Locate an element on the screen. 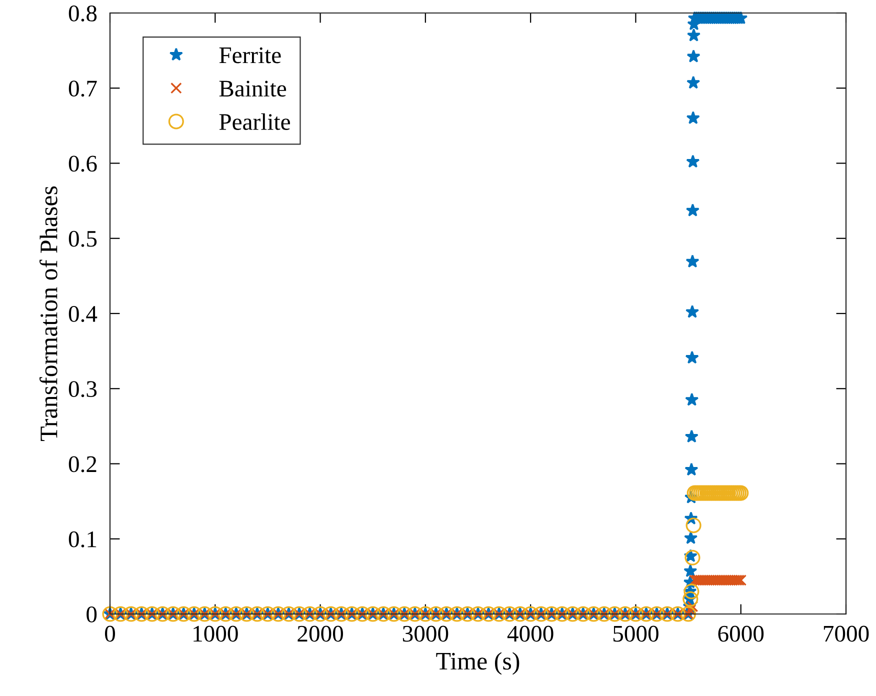 This screenshot has height=696, width=876. y-axis-title: Transformation of Phases is located at coordinates (49, 314).